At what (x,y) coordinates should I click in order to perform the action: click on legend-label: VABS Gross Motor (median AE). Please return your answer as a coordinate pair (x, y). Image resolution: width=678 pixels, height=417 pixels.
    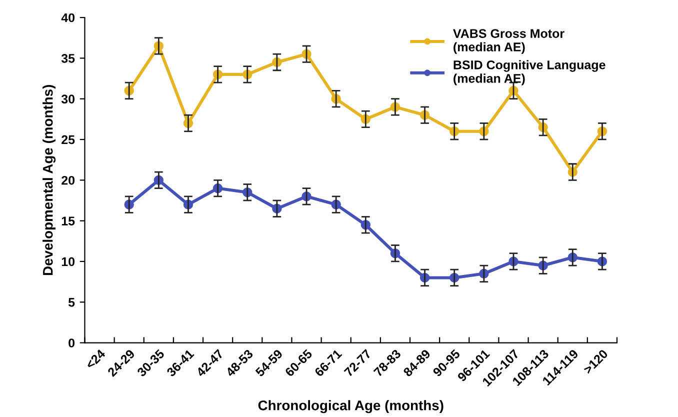
    Looking at the image, I should click on (508, 41).